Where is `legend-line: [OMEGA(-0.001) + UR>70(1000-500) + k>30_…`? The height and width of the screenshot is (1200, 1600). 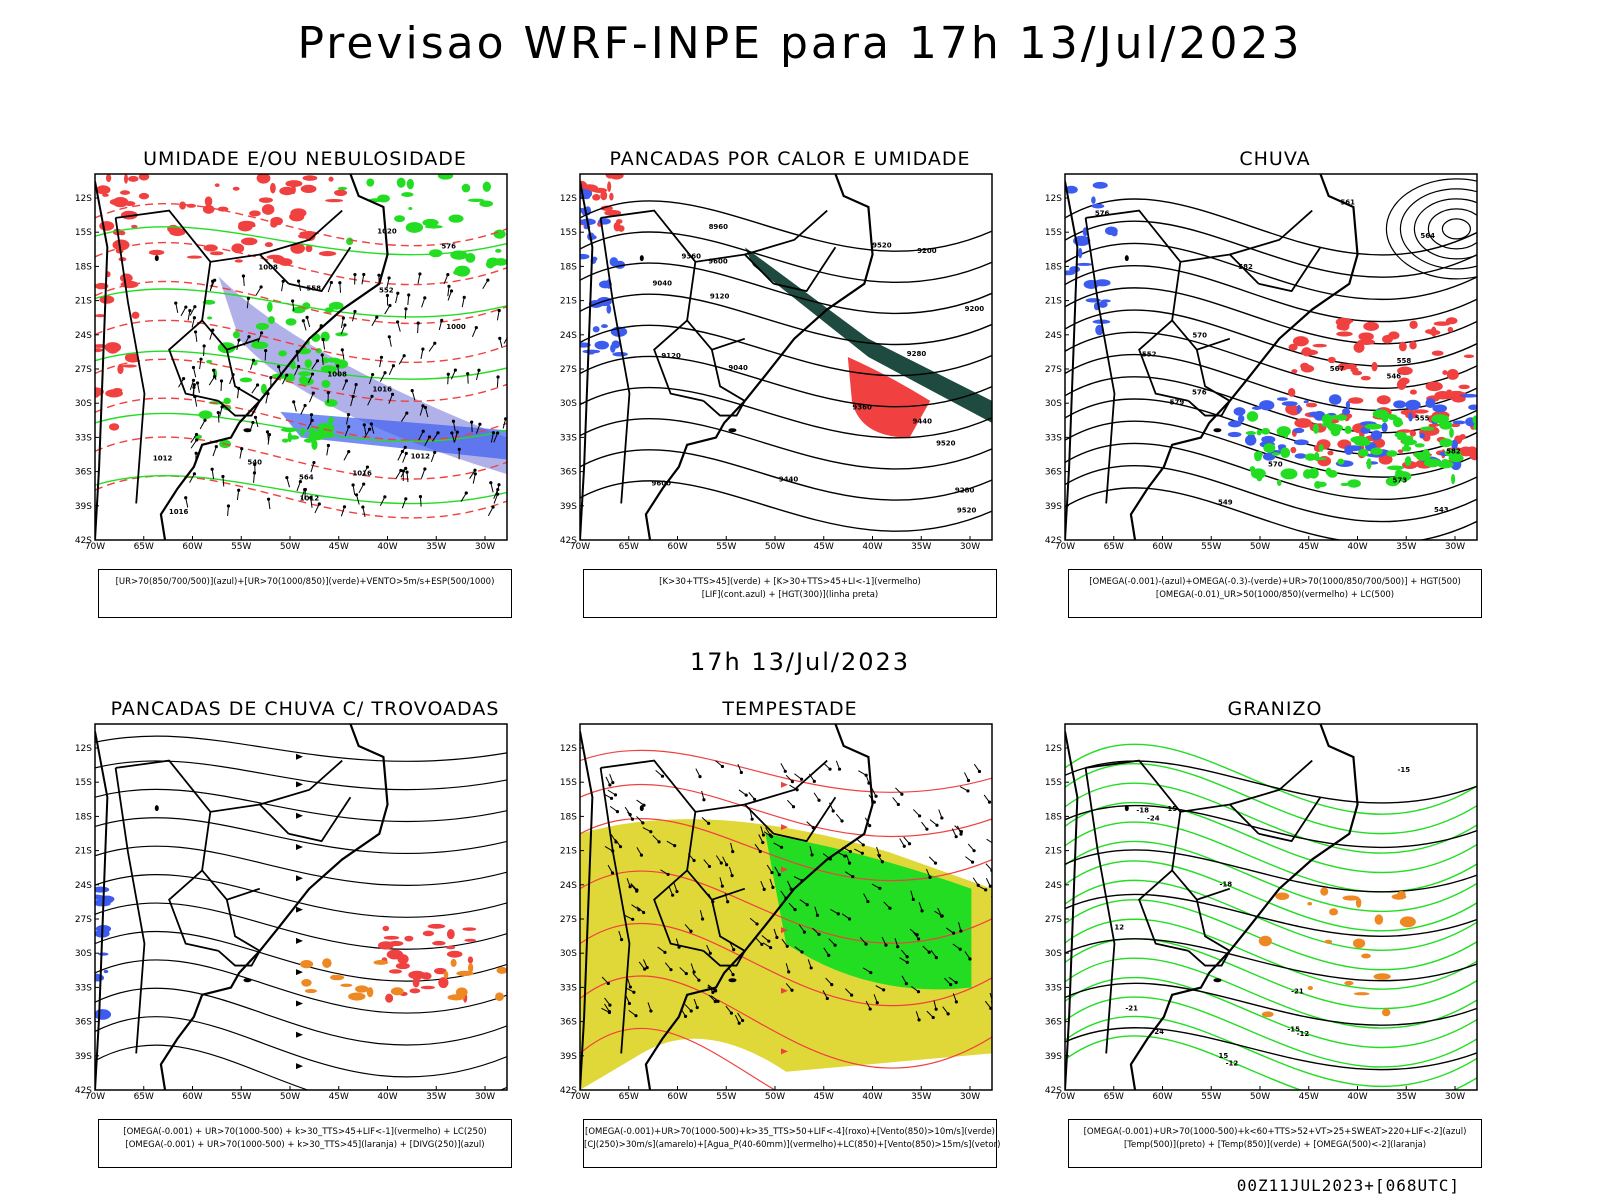
legend-line: [OMEGA(-0.001) + UR>70(1000-500) + k>30_… is located at coordinates (305, 1132).